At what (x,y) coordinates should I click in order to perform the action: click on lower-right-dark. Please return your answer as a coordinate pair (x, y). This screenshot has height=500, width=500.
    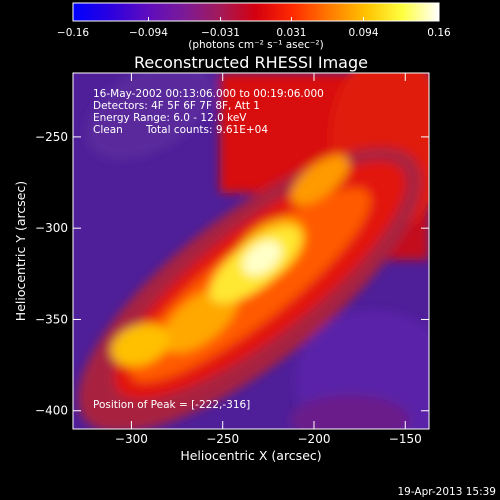
    Looking at the image, I should click on (350, 412).